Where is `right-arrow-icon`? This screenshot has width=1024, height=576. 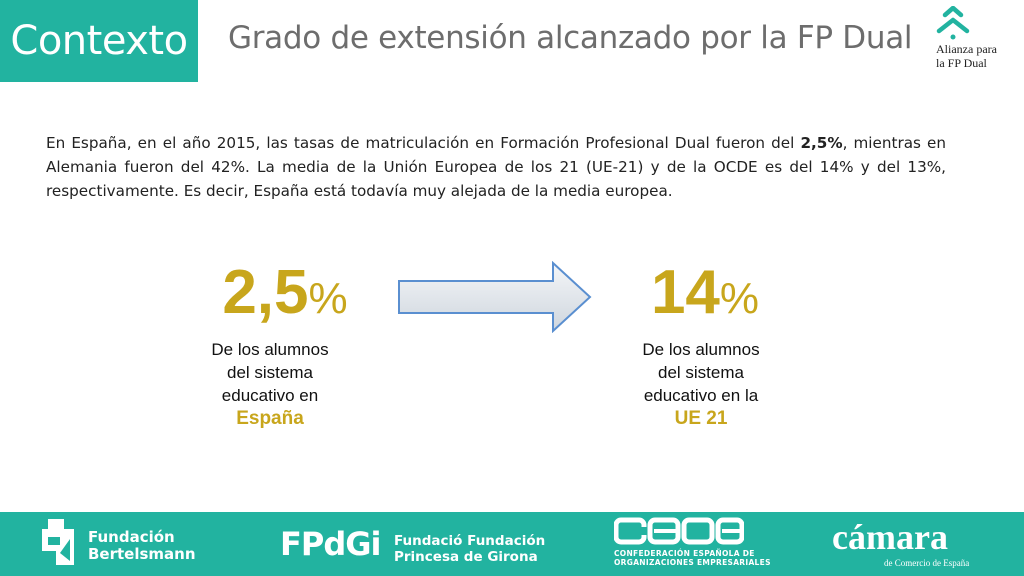
right-arrow-icon is located at coordinates (495, 297).